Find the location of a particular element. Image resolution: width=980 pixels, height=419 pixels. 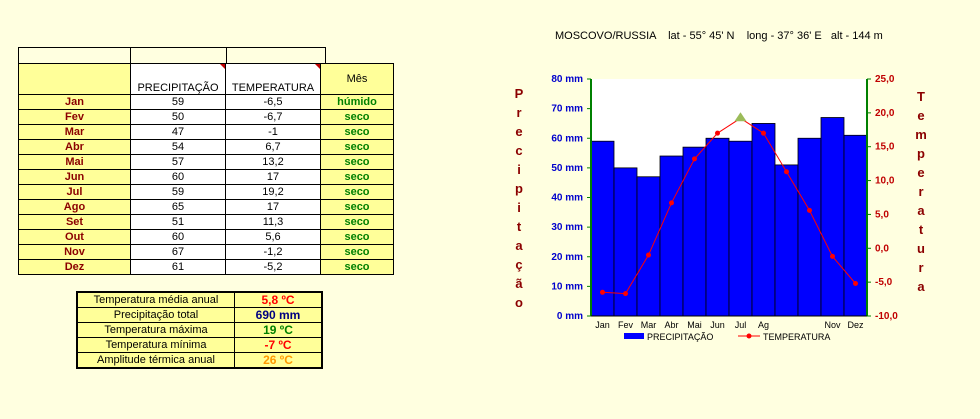

table-header-row: PRECIPITAÇÃO TEMPERATURA Mês is located at coordinates (206, 79).